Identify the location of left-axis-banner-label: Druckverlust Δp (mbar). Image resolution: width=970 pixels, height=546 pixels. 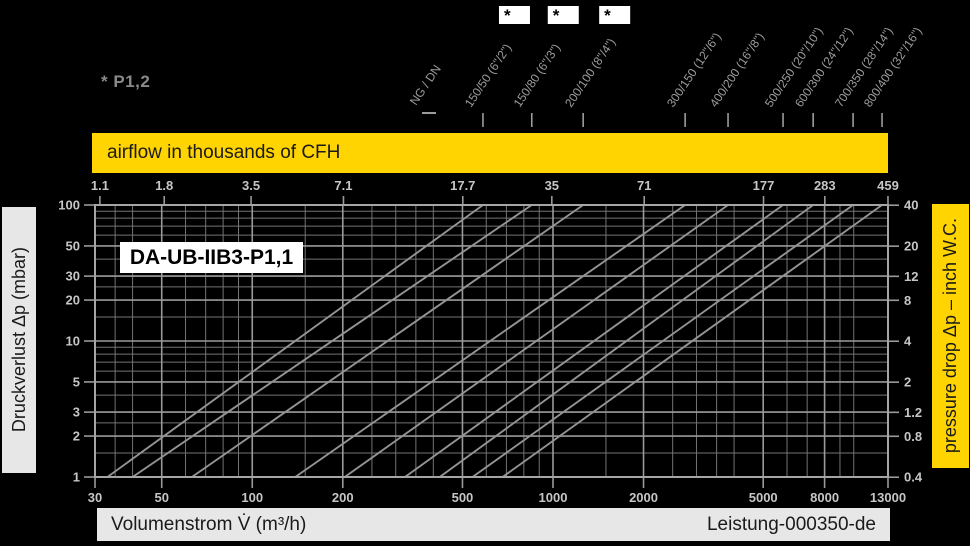
(18, 340).